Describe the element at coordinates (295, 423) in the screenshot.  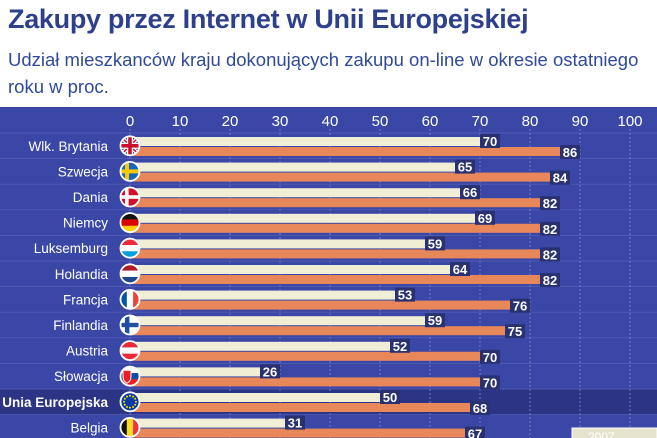
I see `value-label-light: 31` at that location.